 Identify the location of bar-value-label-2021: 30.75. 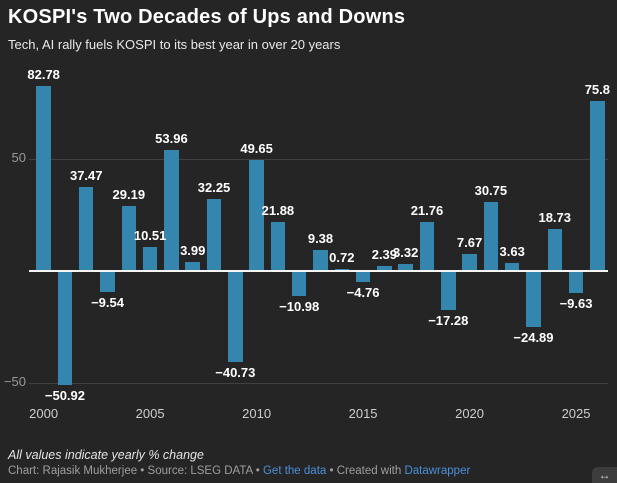
(491, 191).